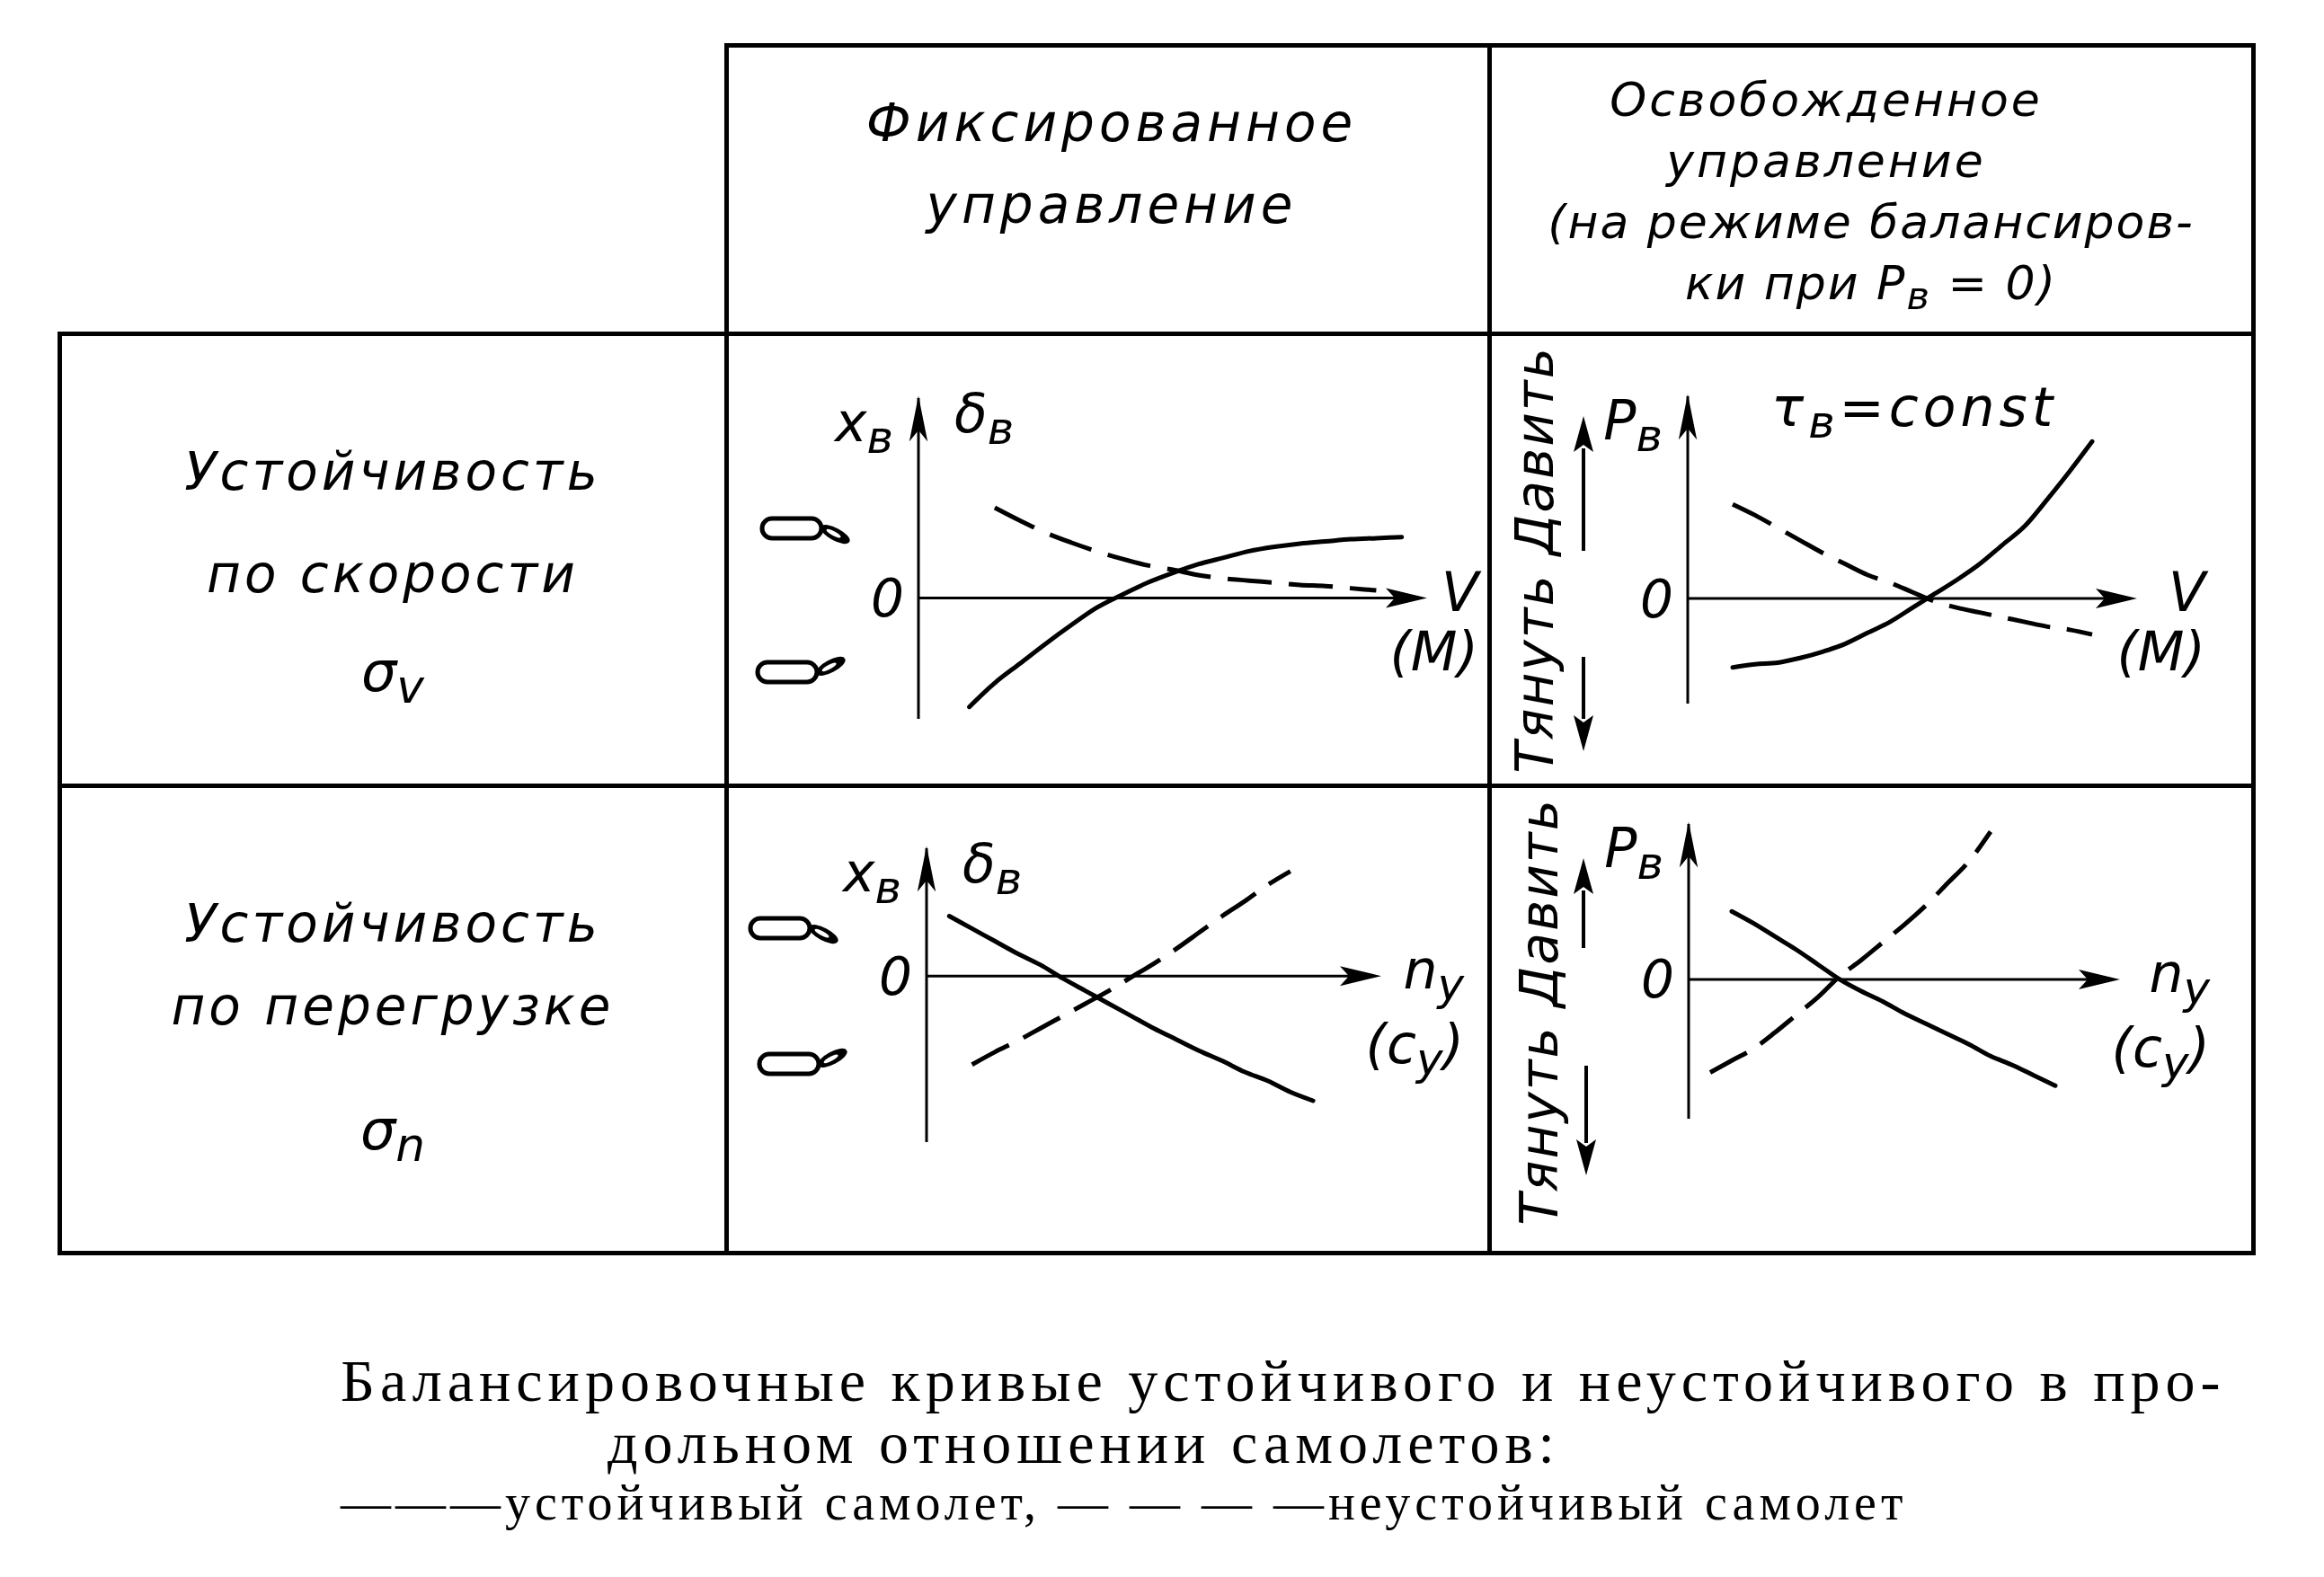 Image resolution: width=2324 pixels, height=1577 pixels. What do you see at coordinates (392, 676) in the screenshot?
I see `text: σ$_{v}$` at bounding box center [392, 676].